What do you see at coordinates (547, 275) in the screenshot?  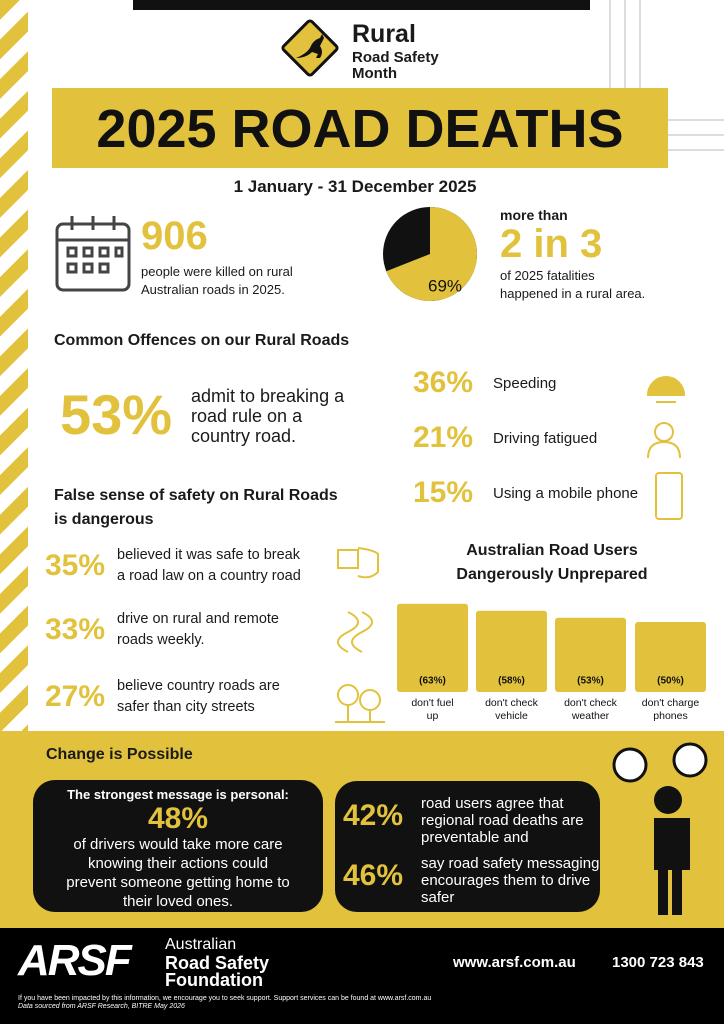 I see `stat-text: of 2025 fatalities` at bounding box center [547, 275].